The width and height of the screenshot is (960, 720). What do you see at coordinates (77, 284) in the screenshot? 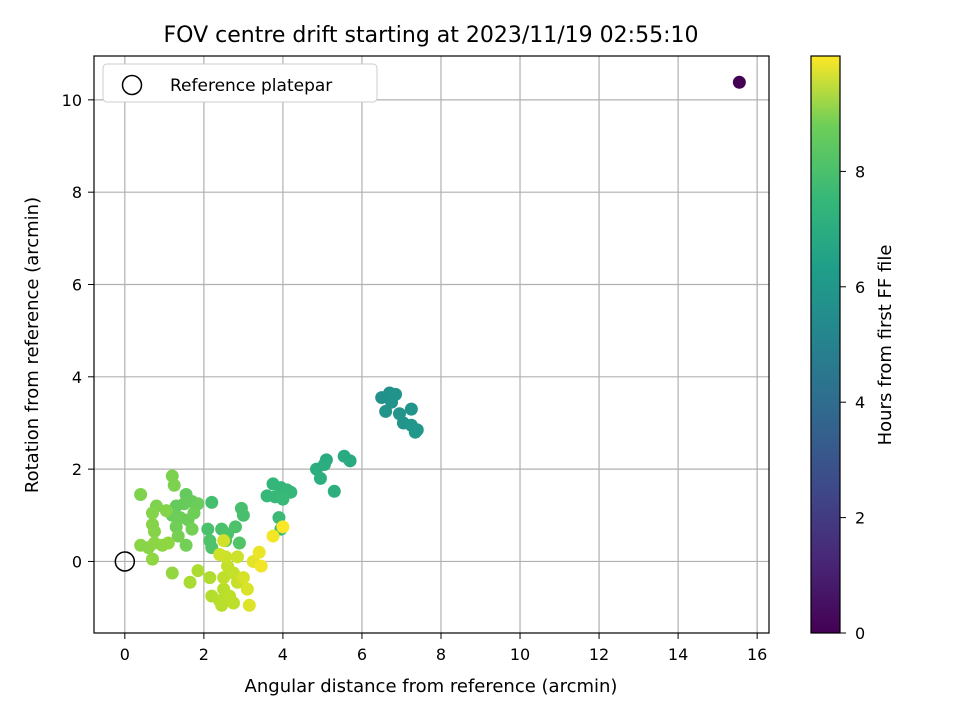
I see `y-tick-label: 6` at bounding box center [77, 284].